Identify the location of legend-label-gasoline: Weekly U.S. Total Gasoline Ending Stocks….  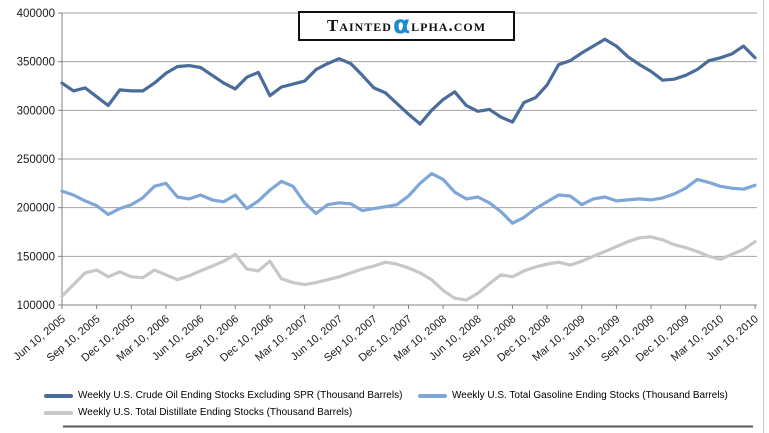
(590, 395).